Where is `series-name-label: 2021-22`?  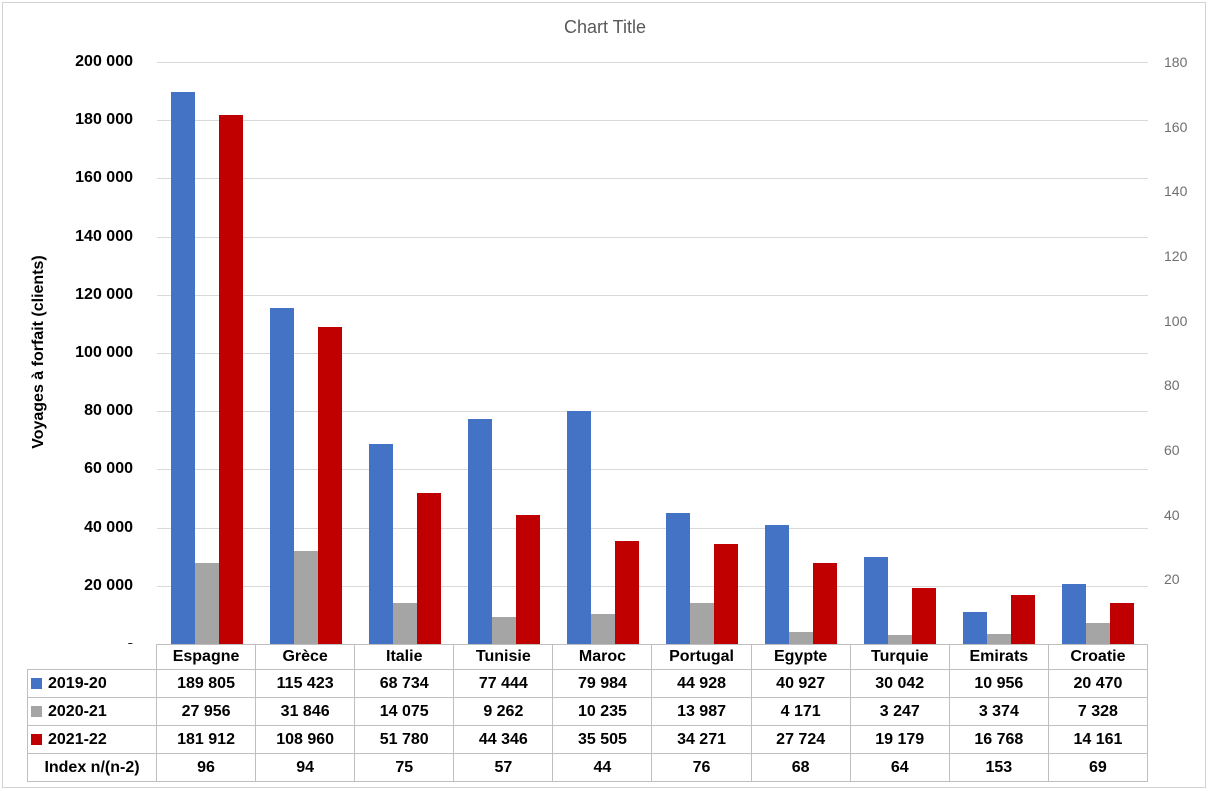
series-name-label: 2021-22 is located at coordinates (77, 739).